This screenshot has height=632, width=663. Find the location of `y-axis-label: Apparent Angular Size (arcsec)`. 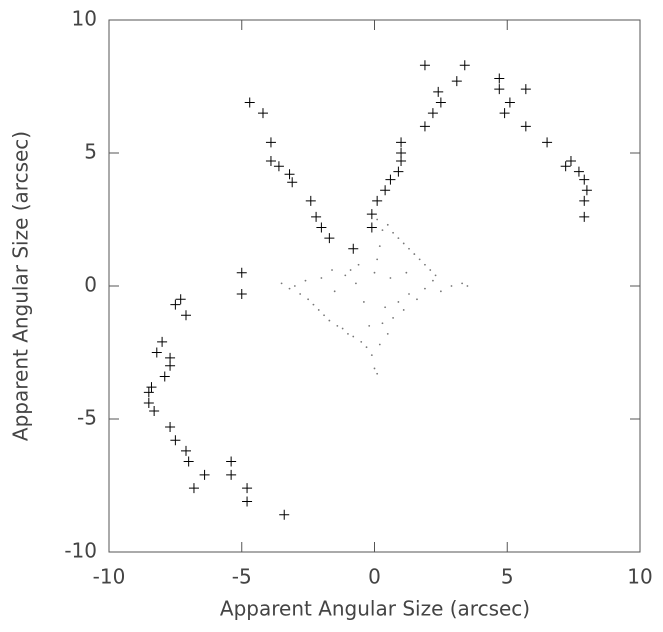

y-axis-label: Apparent Angular Size (arcsec) is located at coordinates (21, 286).